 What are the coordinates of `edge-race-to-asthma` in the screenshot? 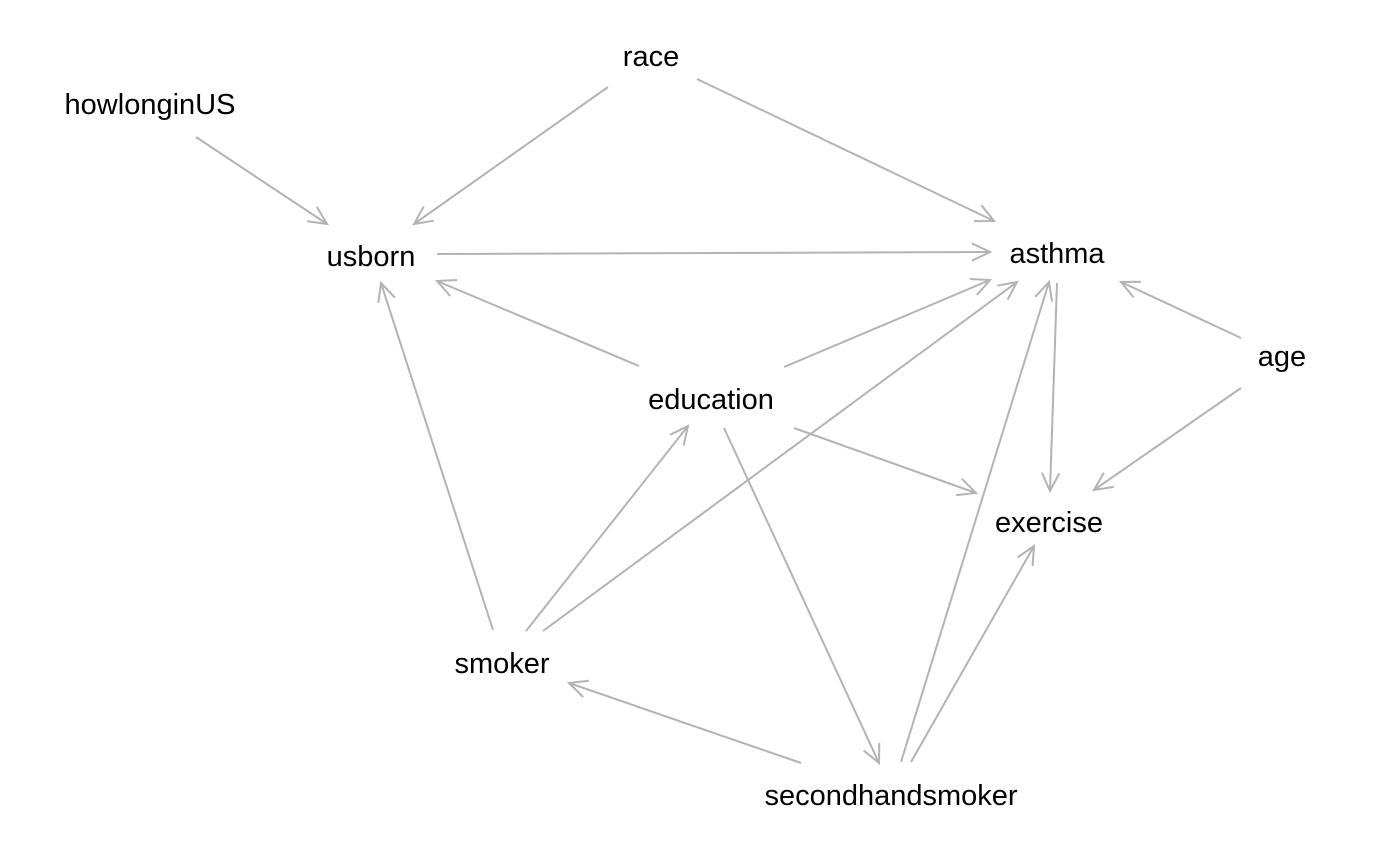 It's located at (846, 150).